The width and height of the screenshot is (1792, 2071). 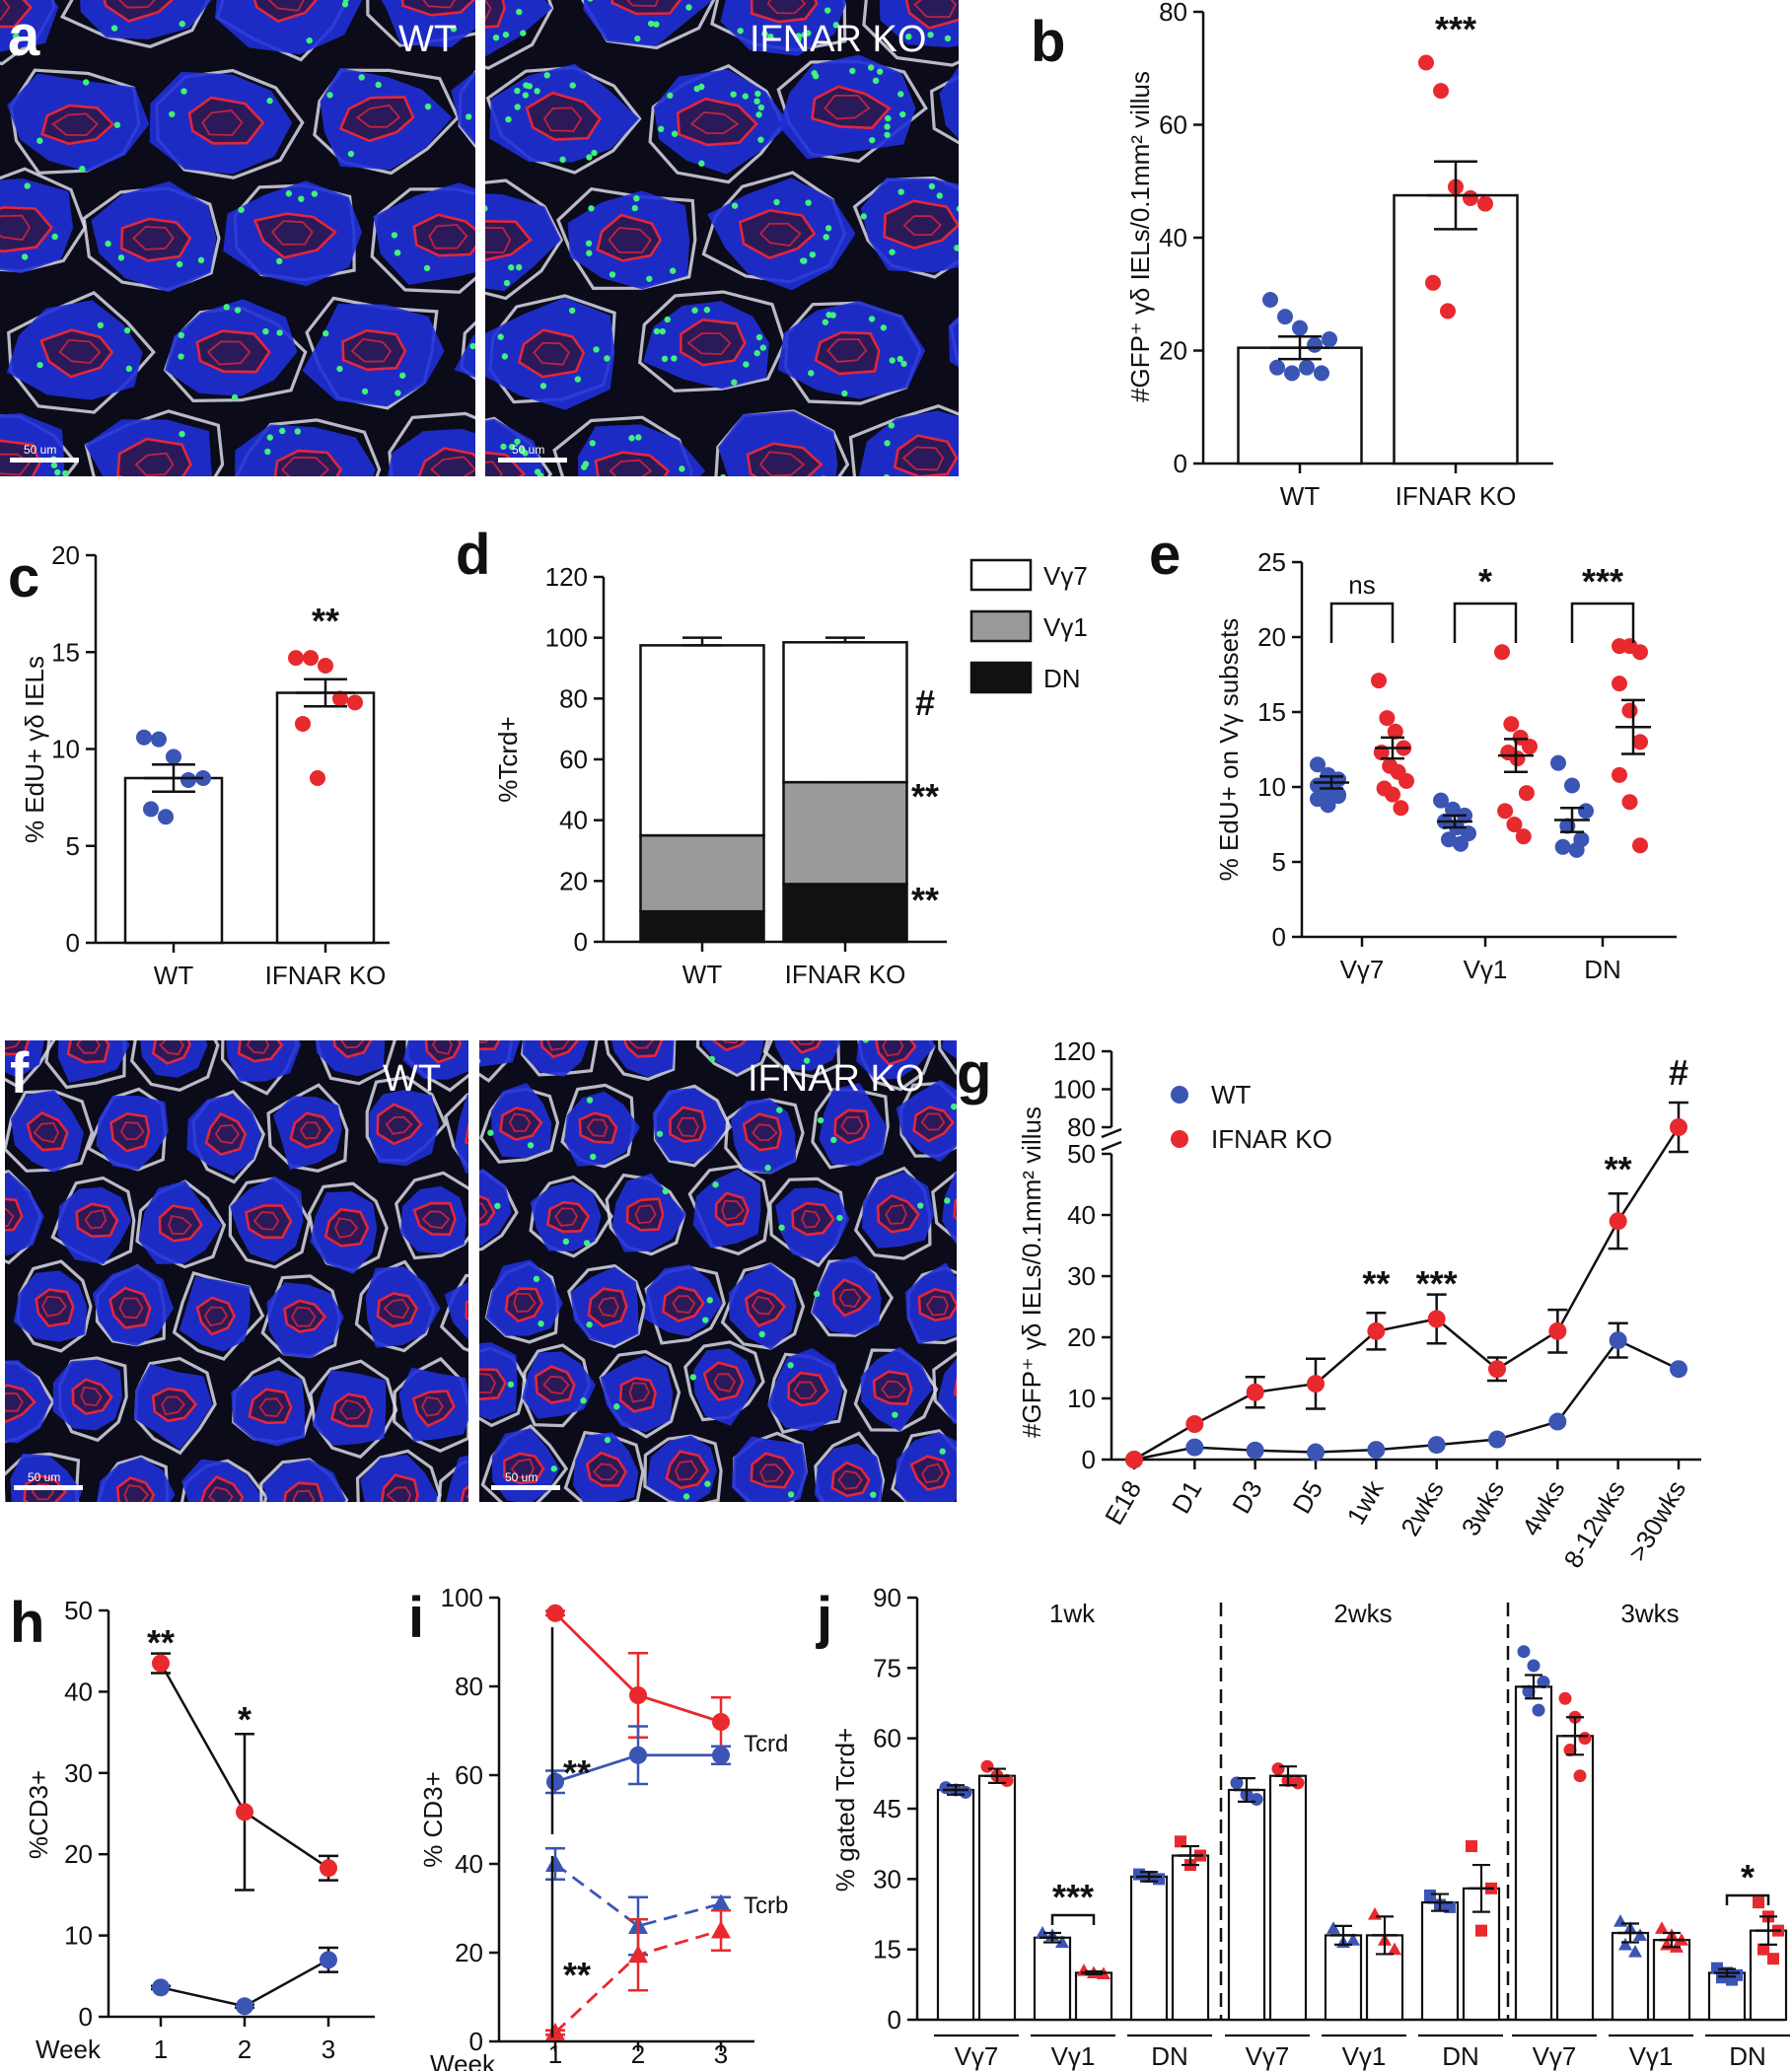 I want to click on panel-label: h, so click(x=27, y=1623).